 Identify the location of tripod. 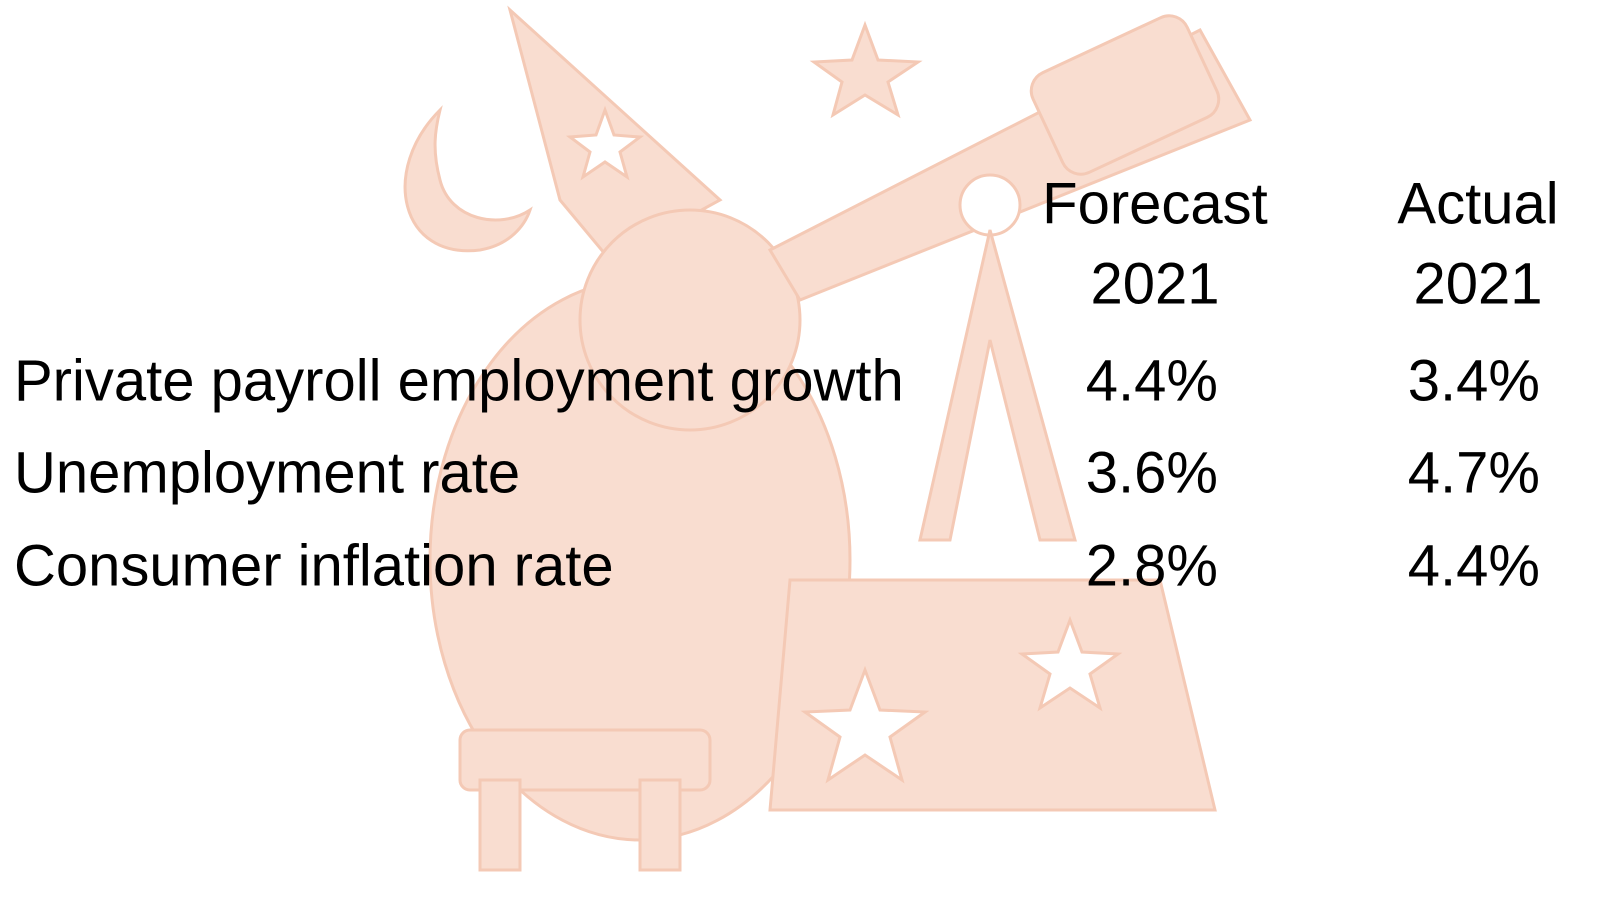
(997, 385).